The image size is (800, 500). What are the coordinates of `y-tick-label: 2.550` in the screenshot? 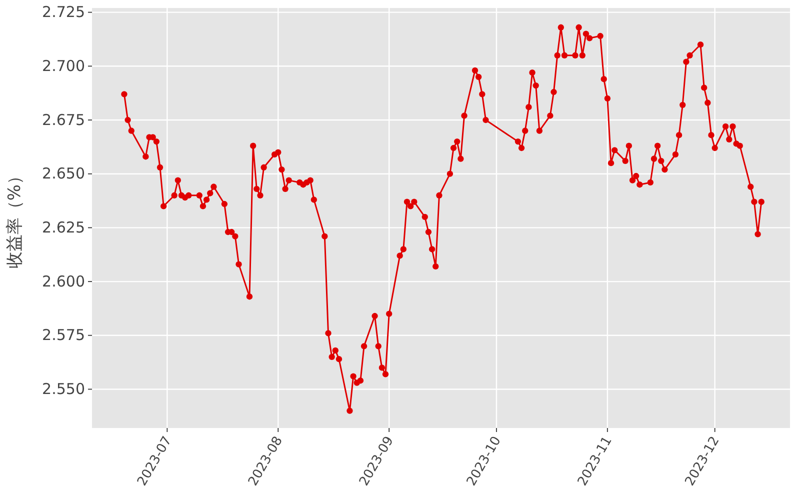 It's located at (63, 389).